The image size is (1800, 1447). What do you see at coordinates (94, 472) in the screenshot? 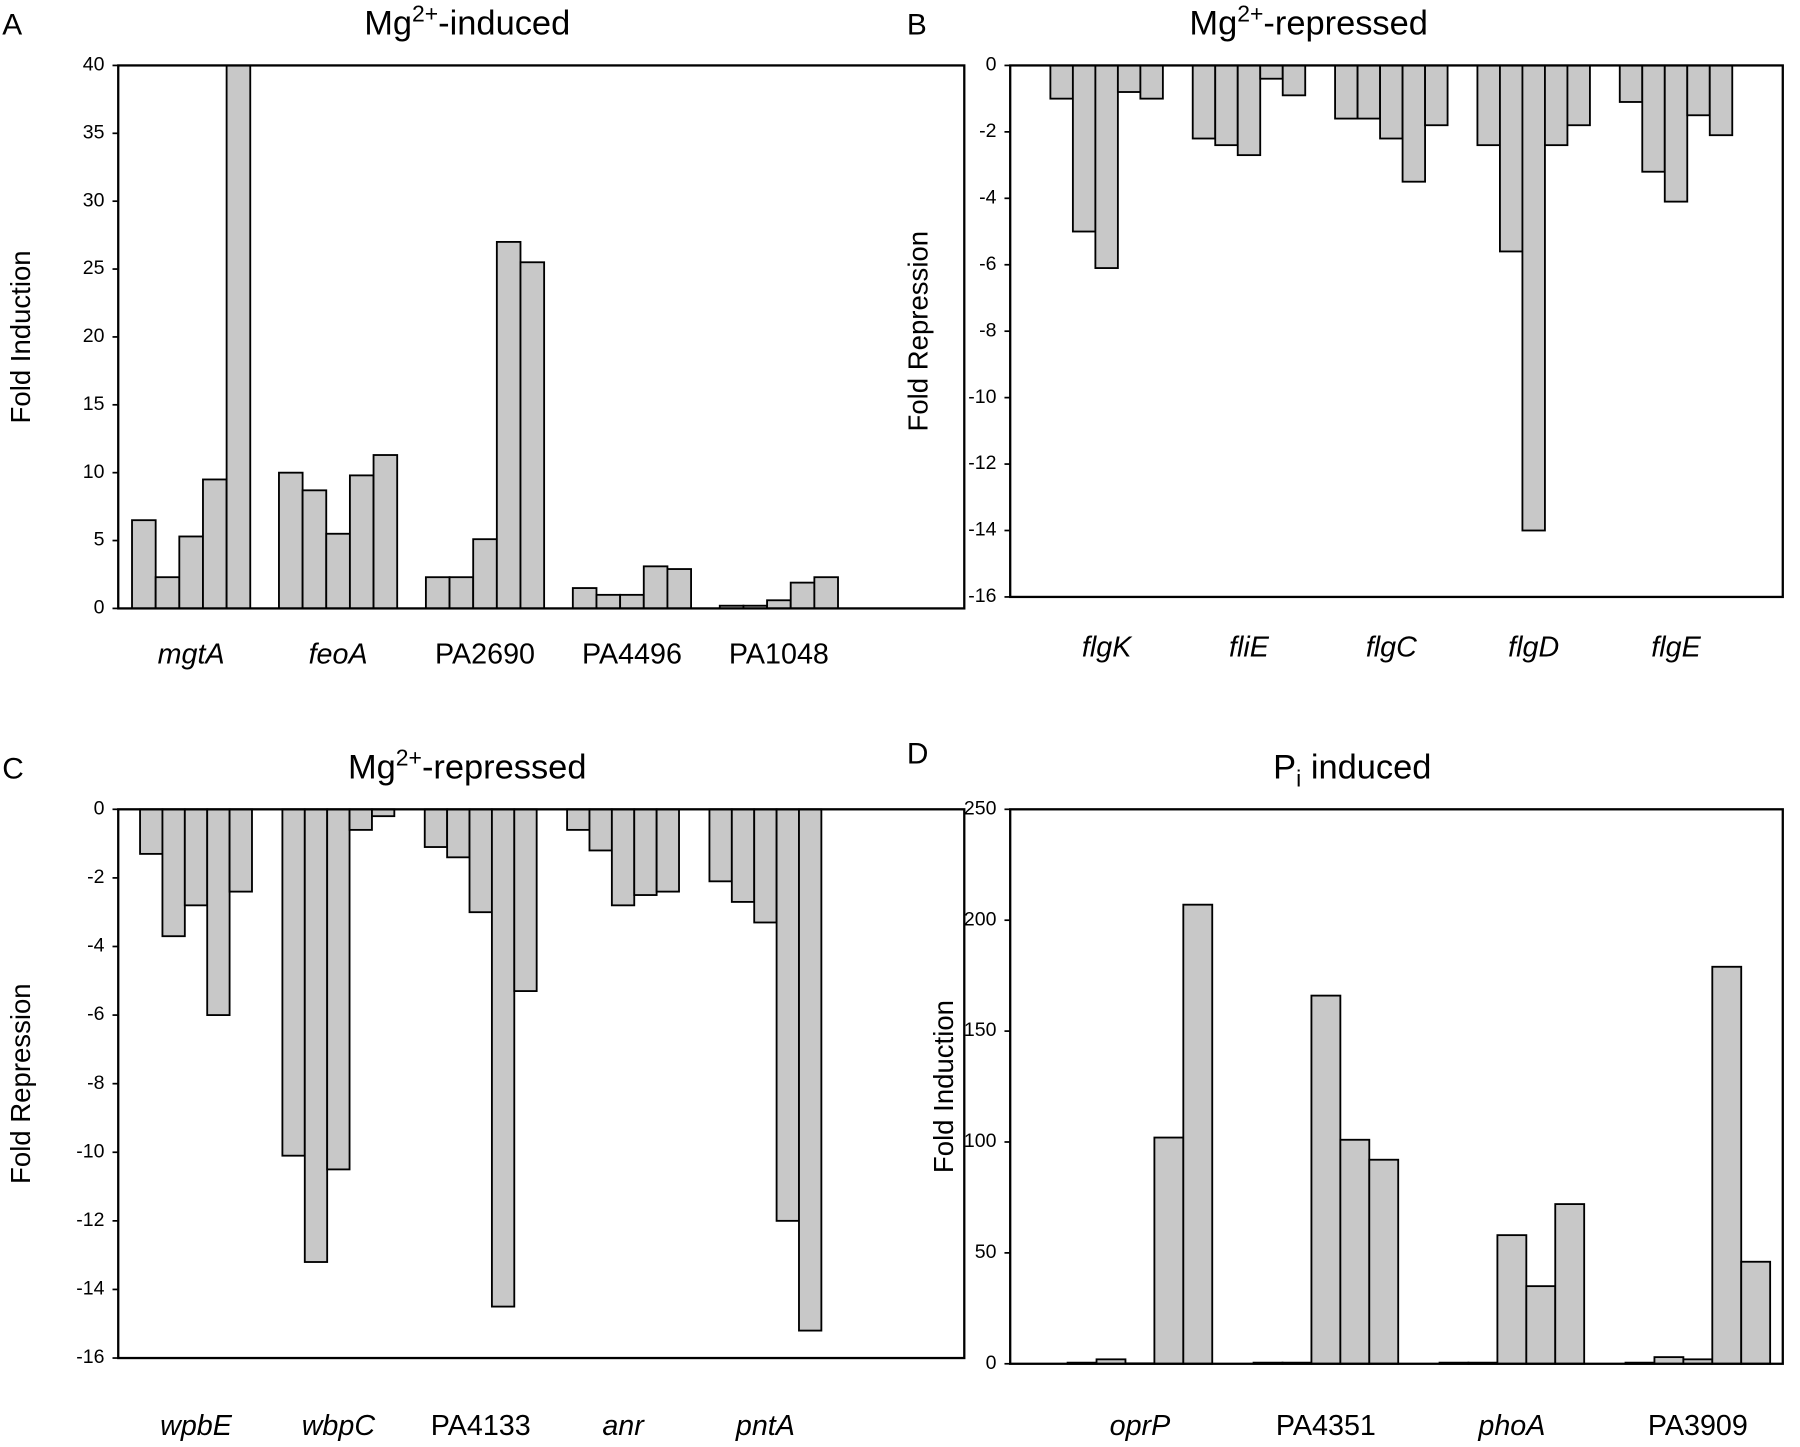
I see `y-tick-label: 10` at bounding box center [94, 472].